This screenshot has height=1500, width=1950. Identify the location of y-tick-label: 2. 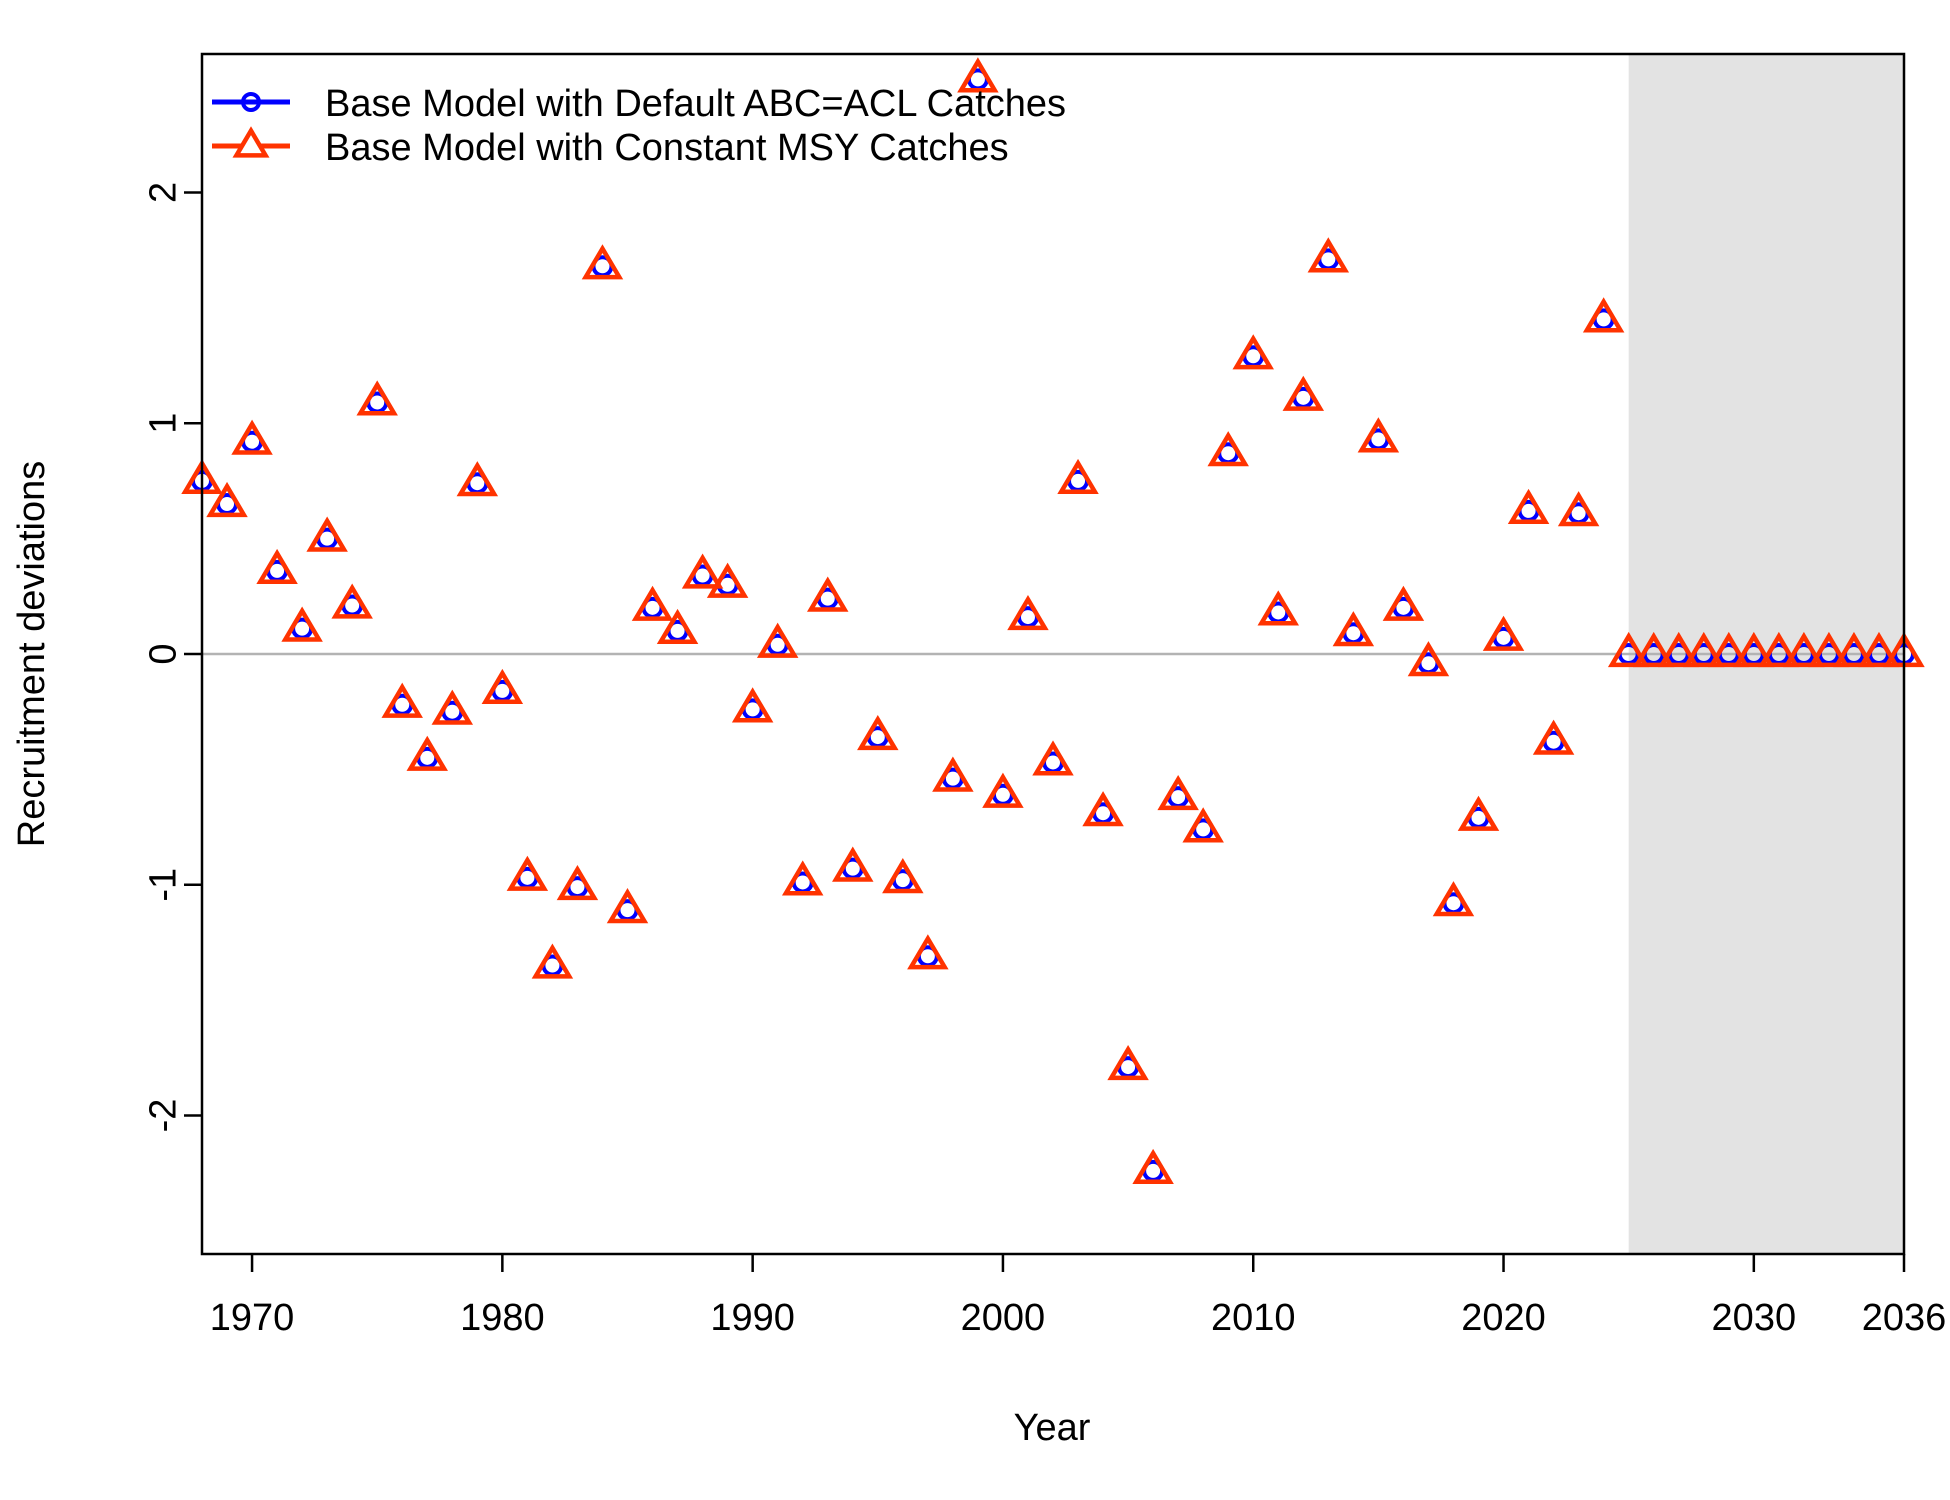
(163, 192).